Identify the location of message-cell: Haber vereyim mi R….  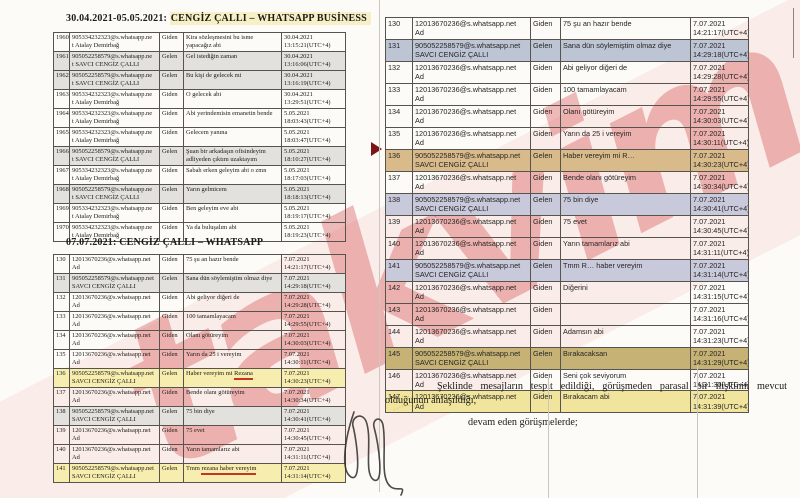
(625, 160).